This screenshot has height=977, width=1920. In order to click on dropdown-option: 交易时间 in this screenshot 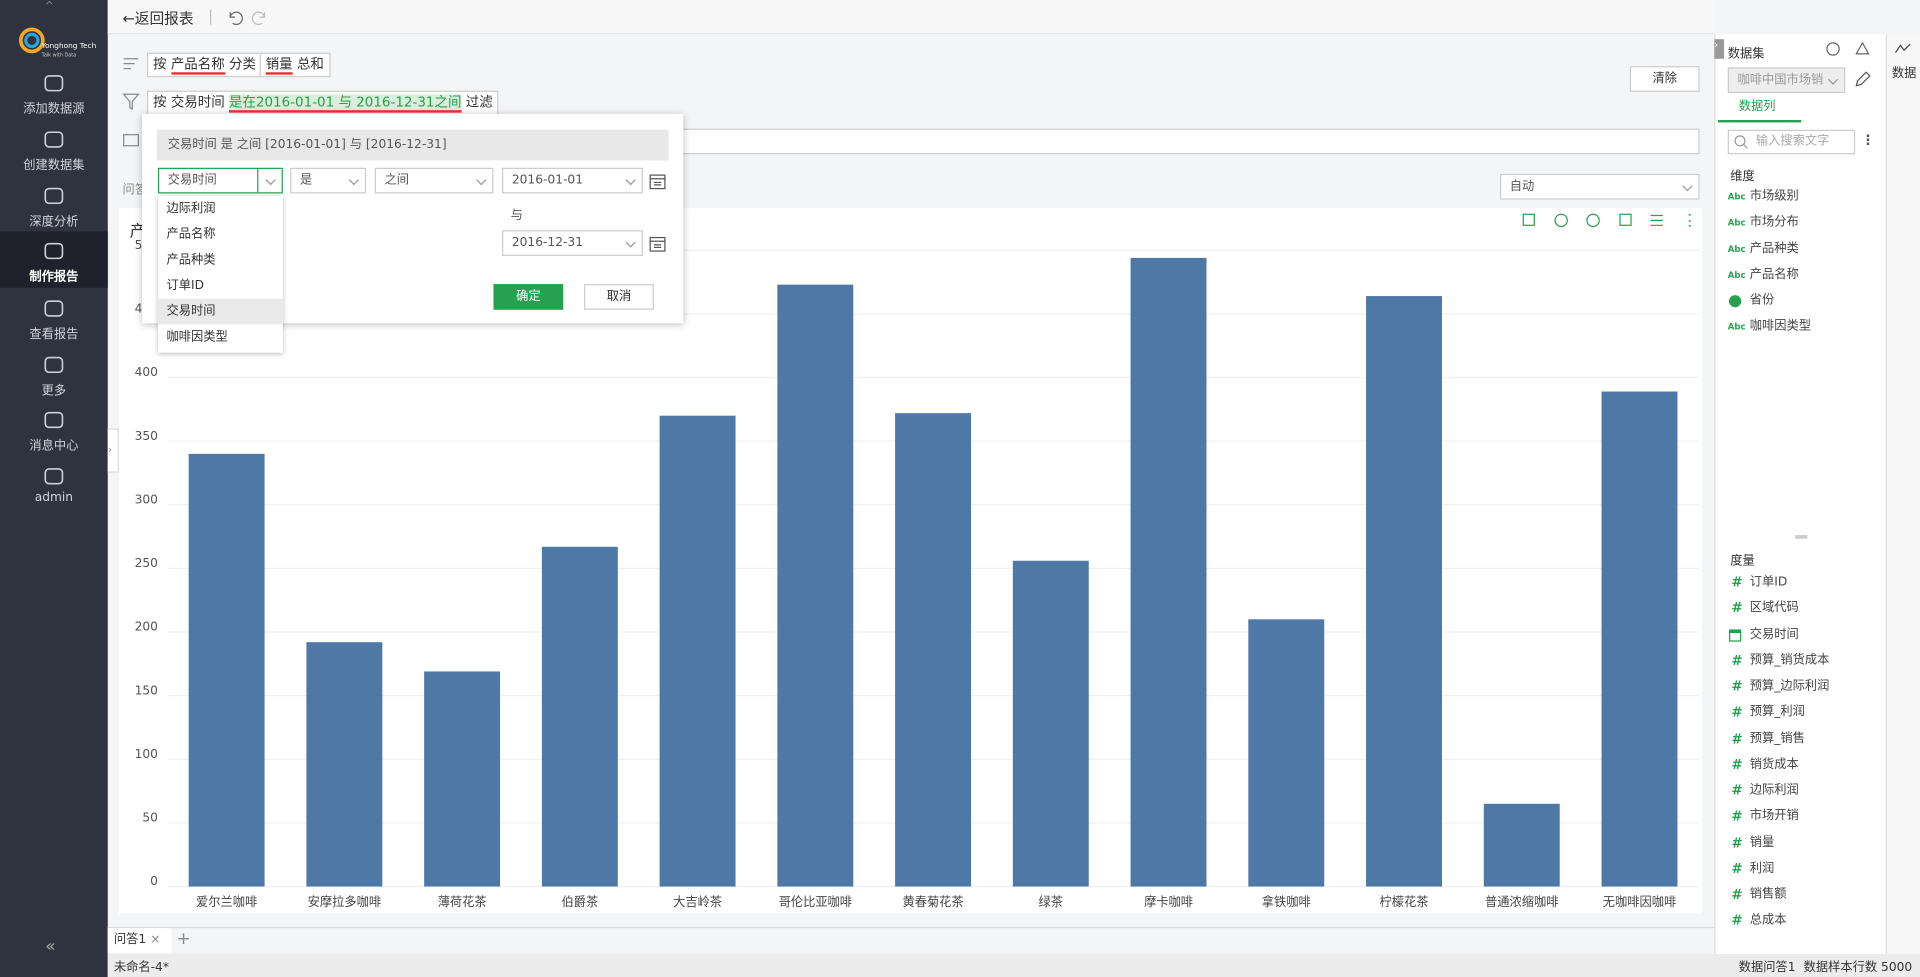, I will do `click(220, 311)`.